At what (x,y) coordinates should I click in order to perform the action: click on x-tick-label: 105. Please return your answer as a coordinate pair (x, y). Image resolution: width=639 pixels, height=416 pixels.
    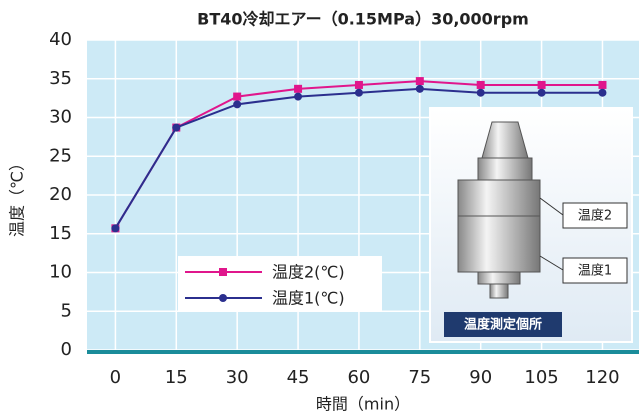
    Looking at the image, I should click on (541, 377).